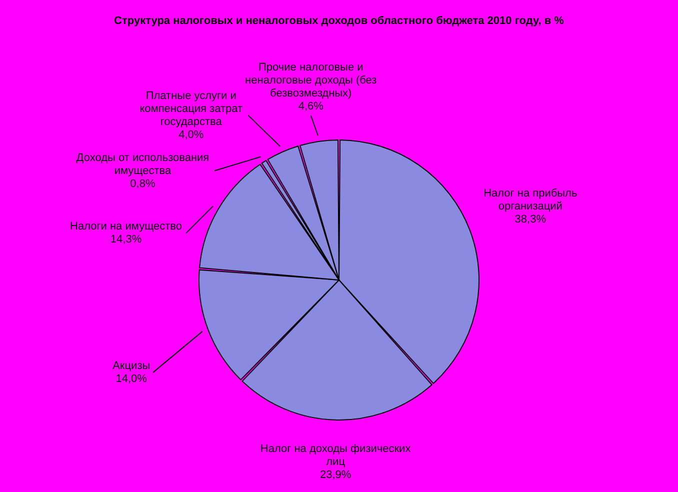 The image size is (678, 492). I want to click on slice-label: Доходы от использования имущества, so click(143, 164).